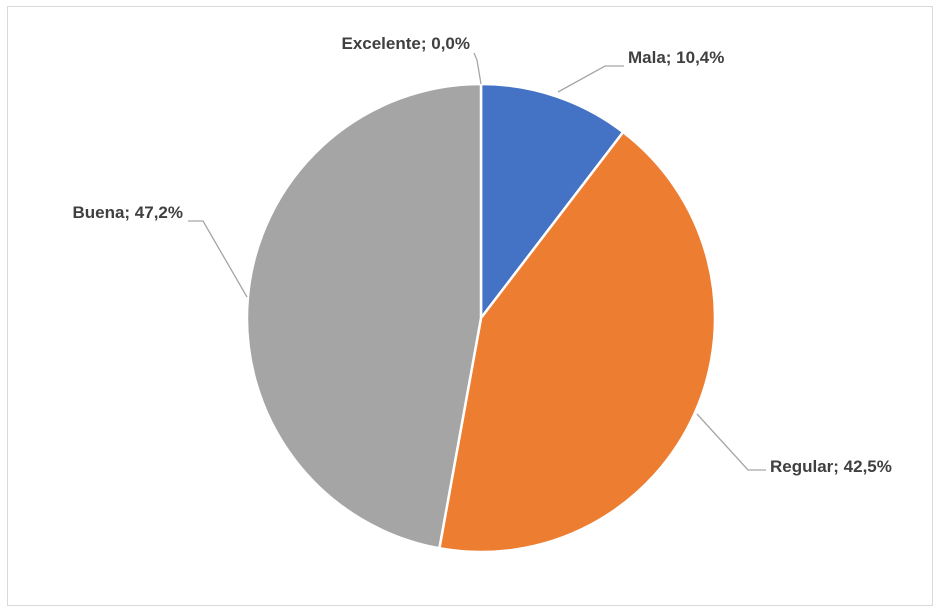 The height and width of the screenshot is (612, 940). I want to click on pie-slice-mala, so click(552, 201).